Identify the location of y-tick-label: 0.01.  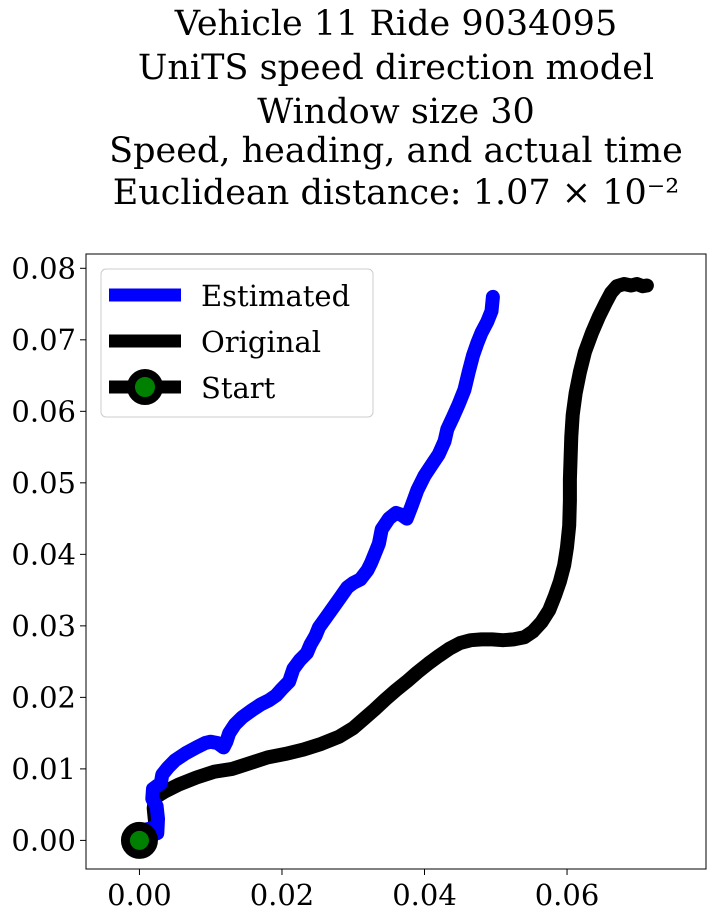
(43, 769).